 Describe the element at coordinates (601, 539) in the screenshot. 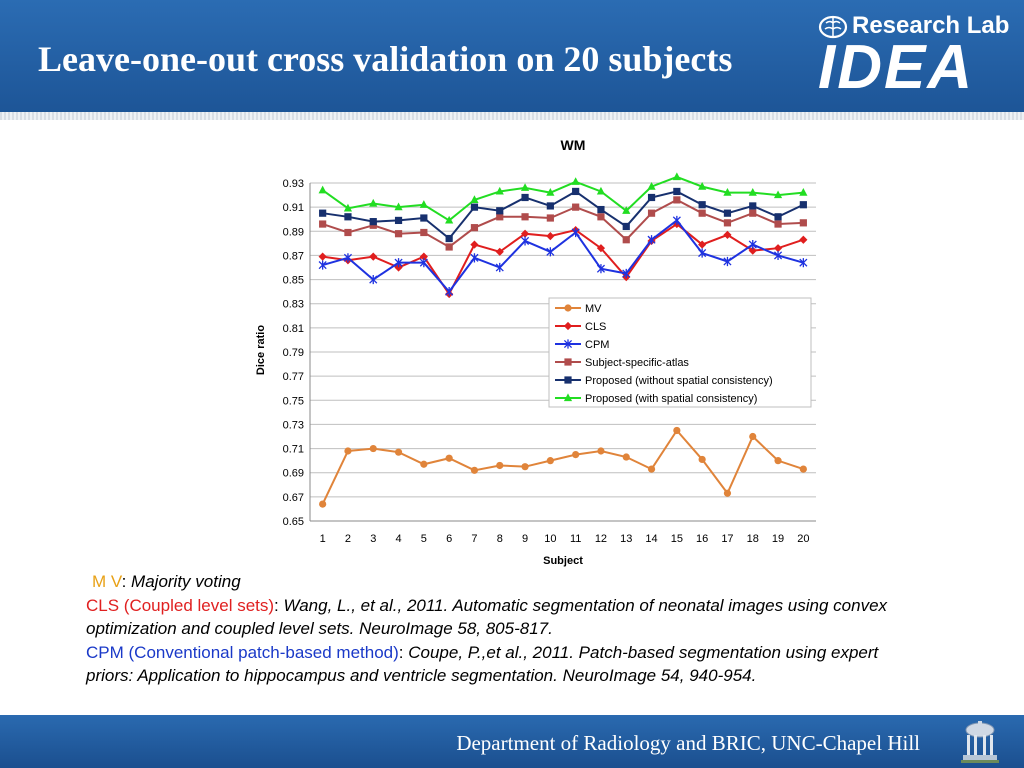

I see `x-tick-label: 12` at that location.